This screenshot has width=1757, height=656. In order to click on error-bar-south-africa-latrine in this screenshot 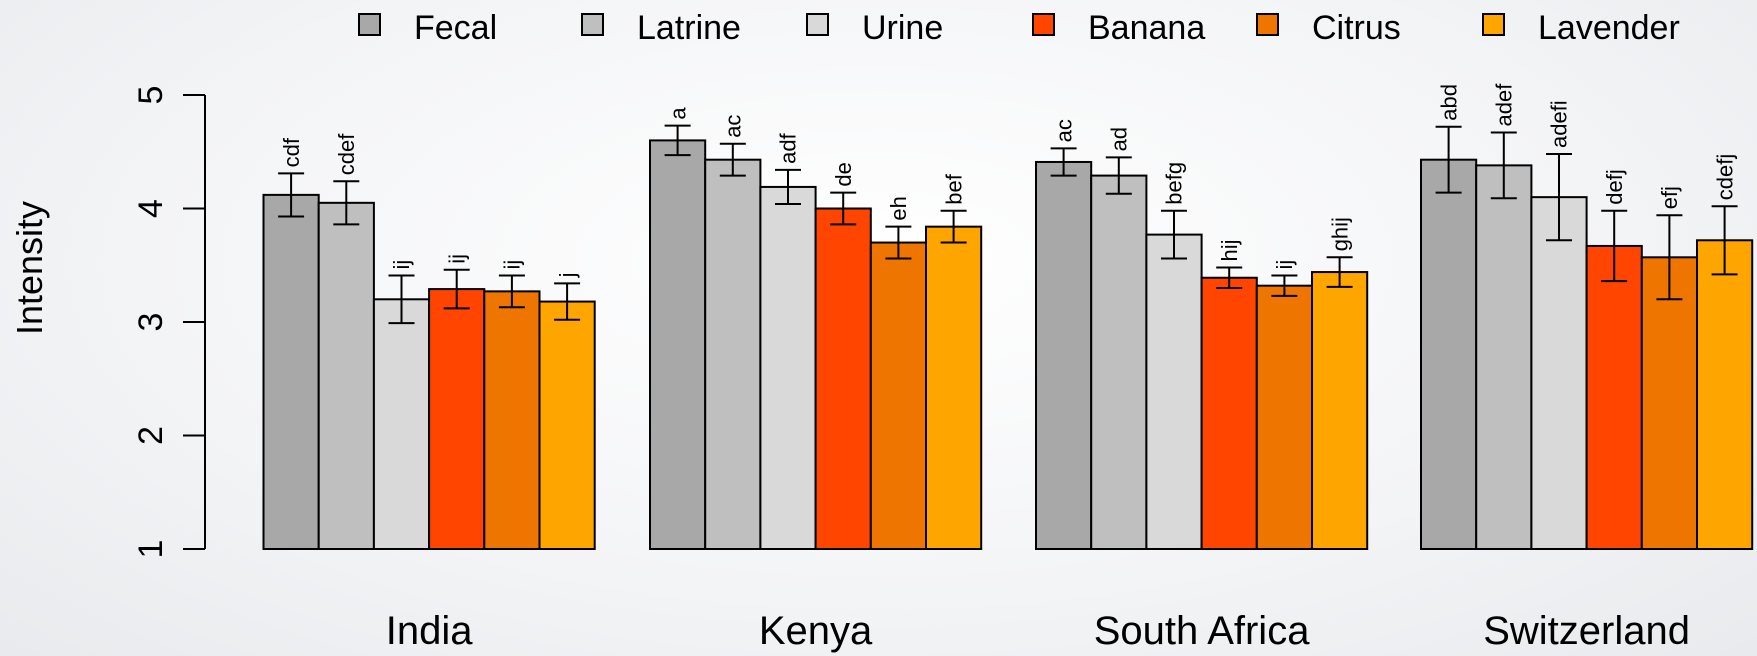, I will do `click(1118, 175)`.